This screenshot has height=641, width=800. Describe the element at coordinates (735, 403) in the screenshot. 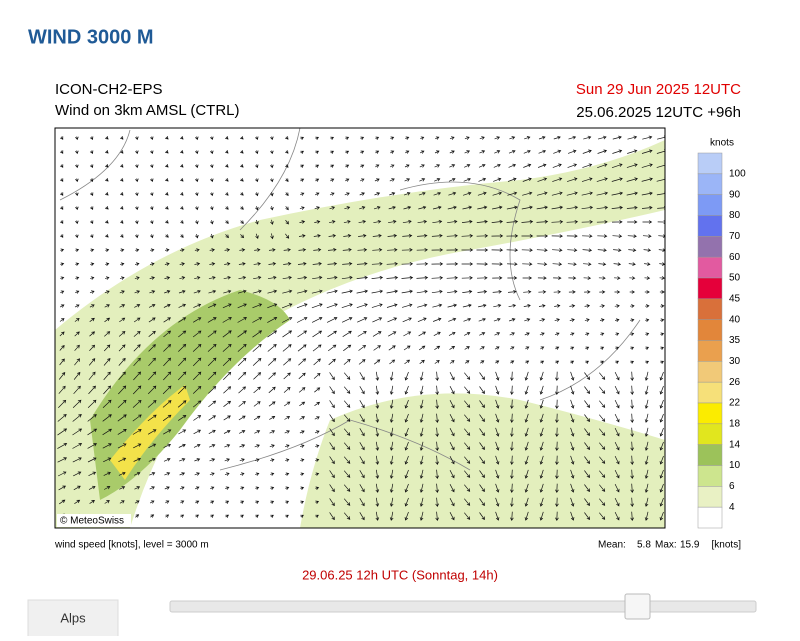

I see `legend-label: 22` at that location.